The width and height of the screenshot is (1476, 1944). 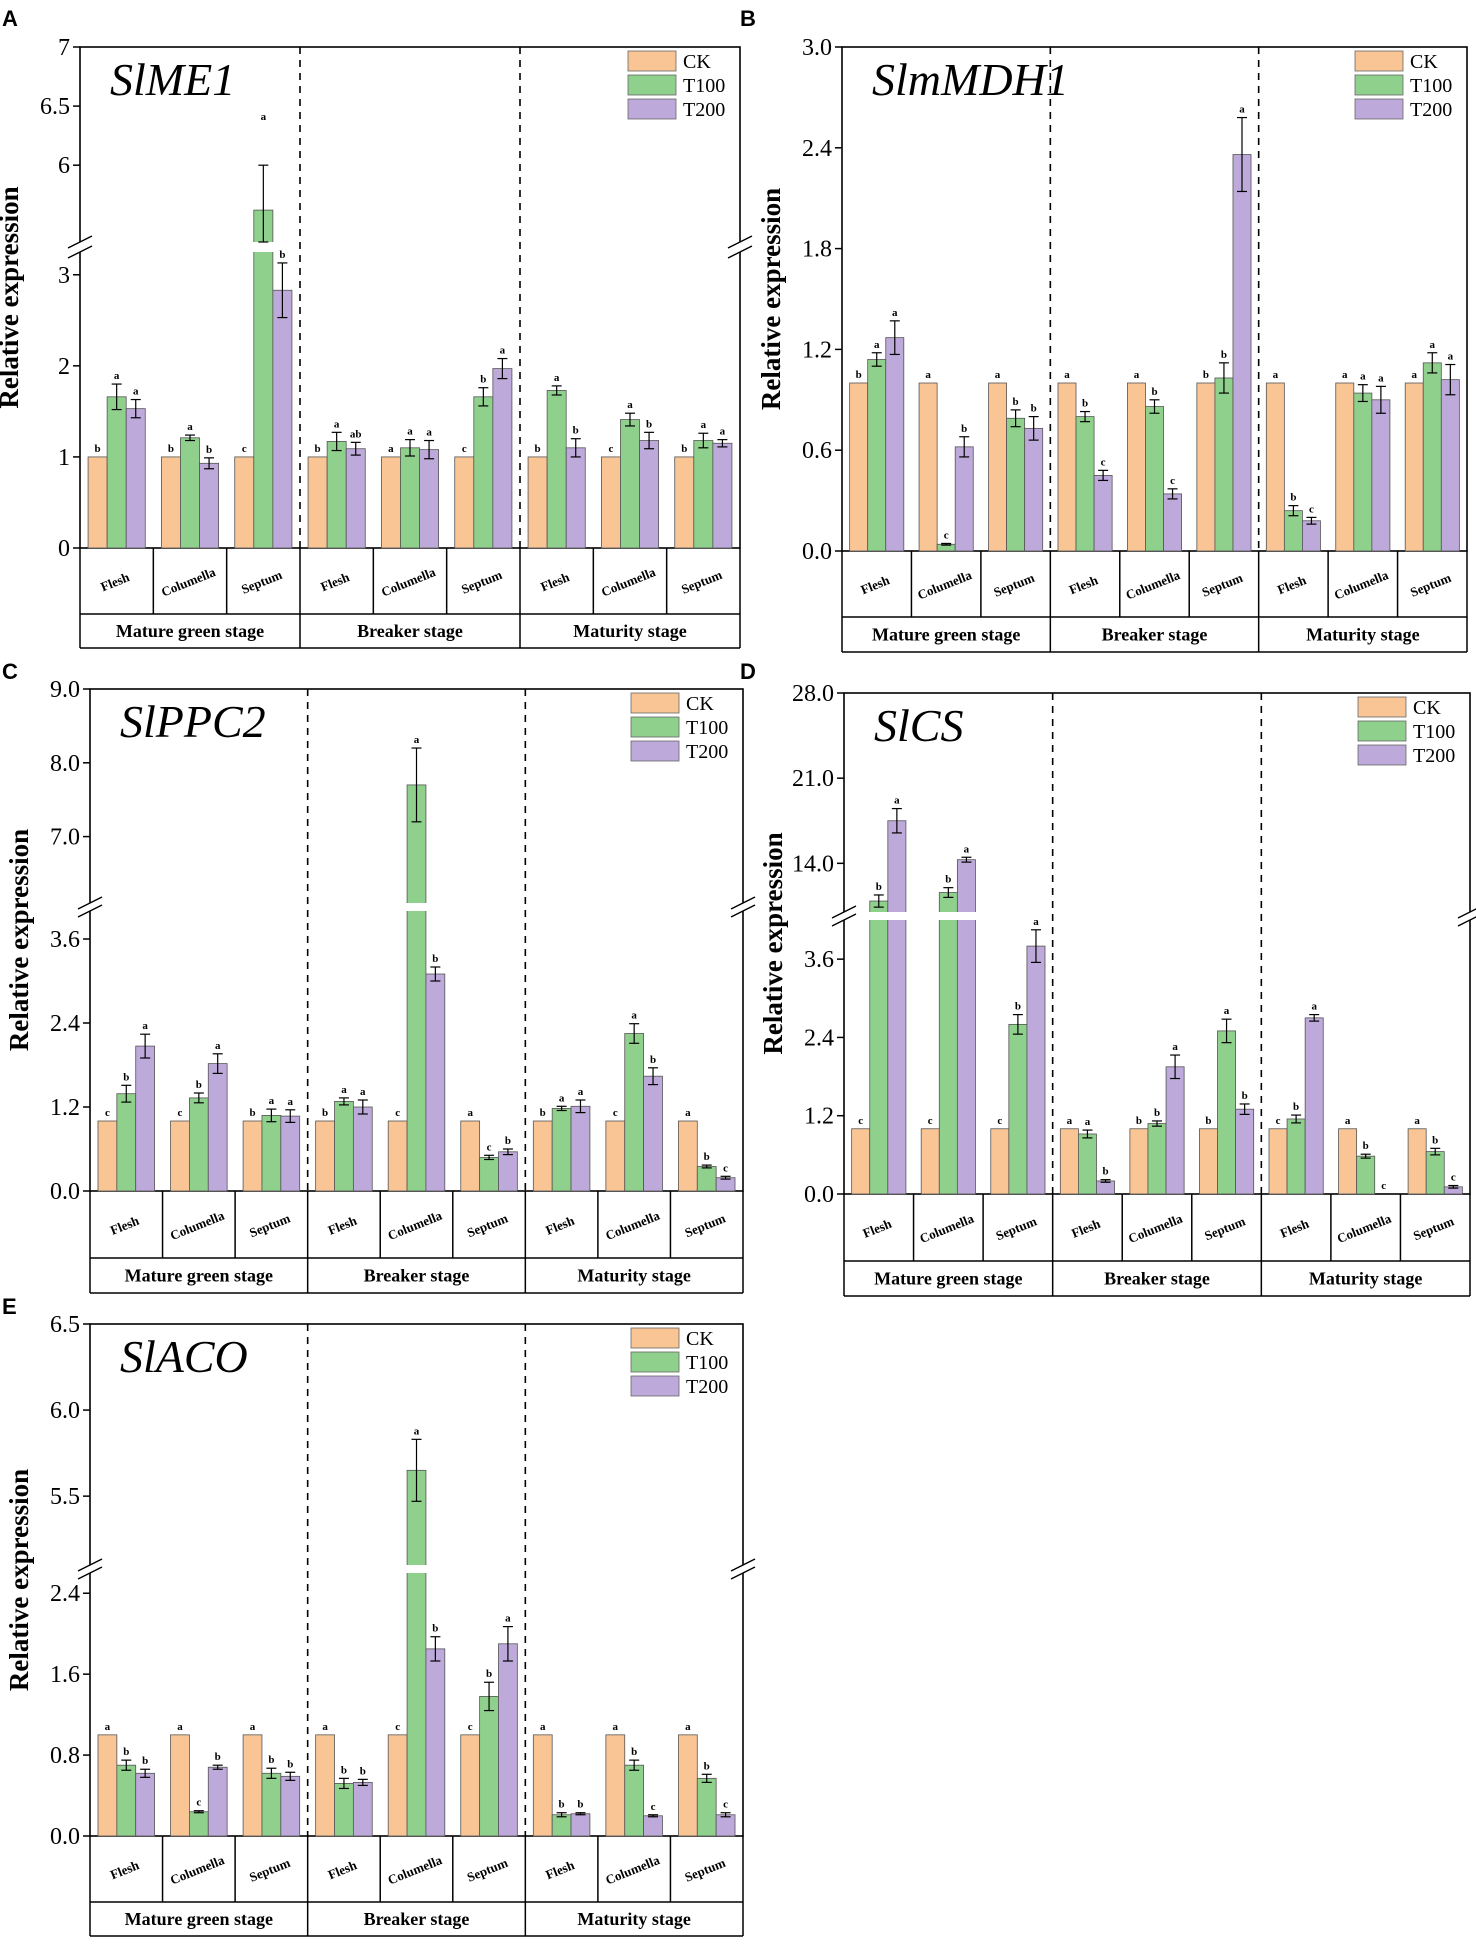 I want to click on stage-label: Maturity stage, so click(x=1362, y=635).